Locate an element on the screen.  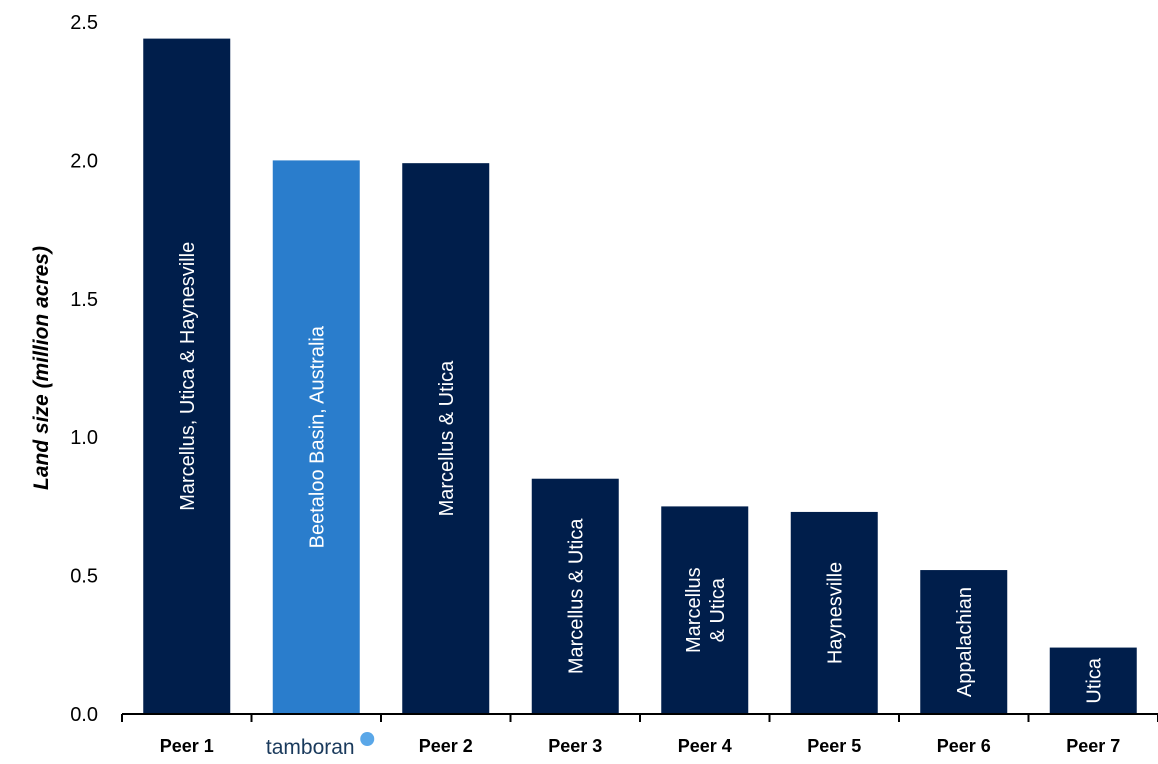
bar-label: Utica is located at coordinates (1094, 680).